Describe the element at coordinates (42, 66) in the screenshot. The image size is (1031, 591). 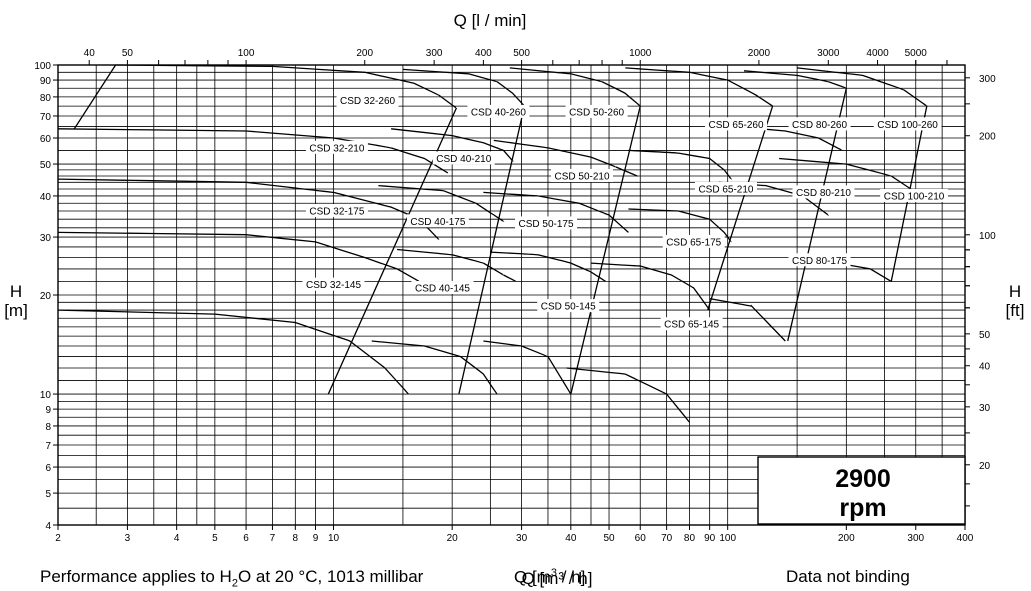
I see `y-tick-label: 100` at that location.